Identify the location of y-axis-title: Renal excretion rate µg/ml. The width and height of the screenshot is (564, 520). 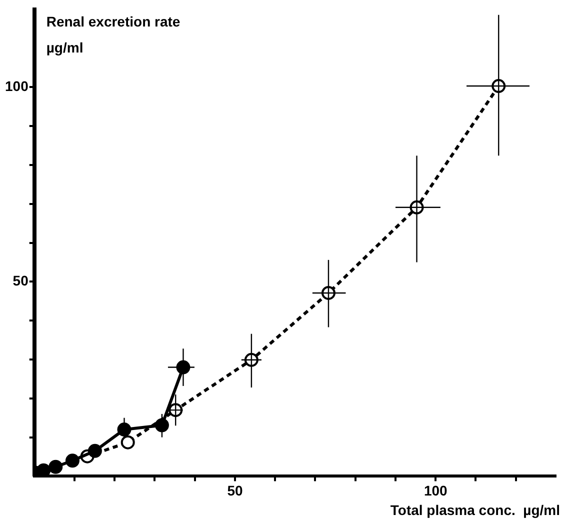
(113, 34).